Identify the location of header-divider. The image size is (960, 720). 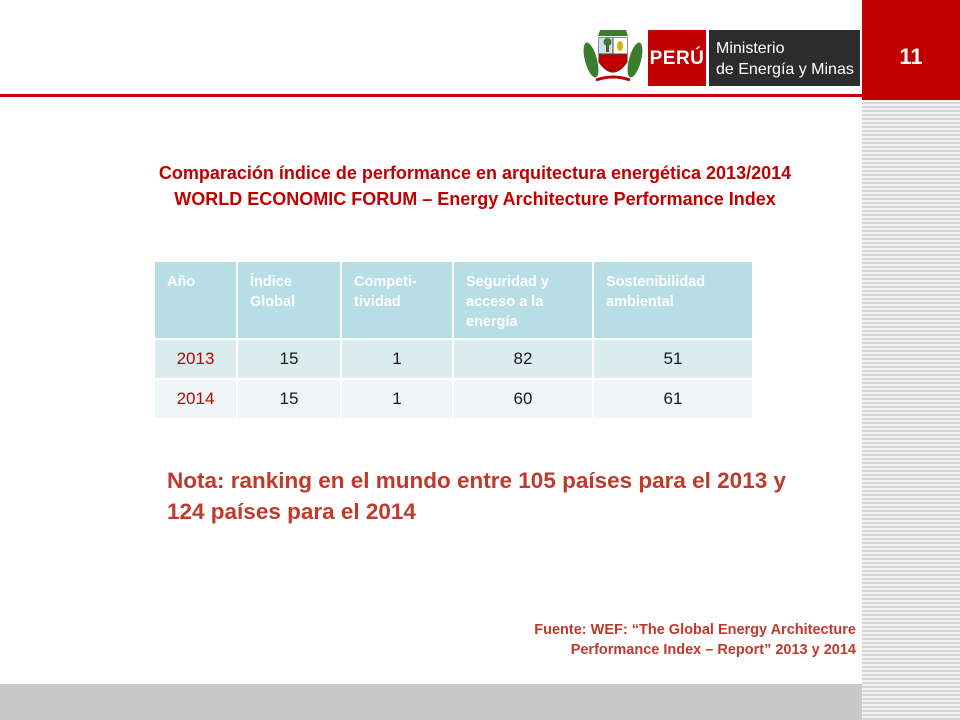
(431, 95).